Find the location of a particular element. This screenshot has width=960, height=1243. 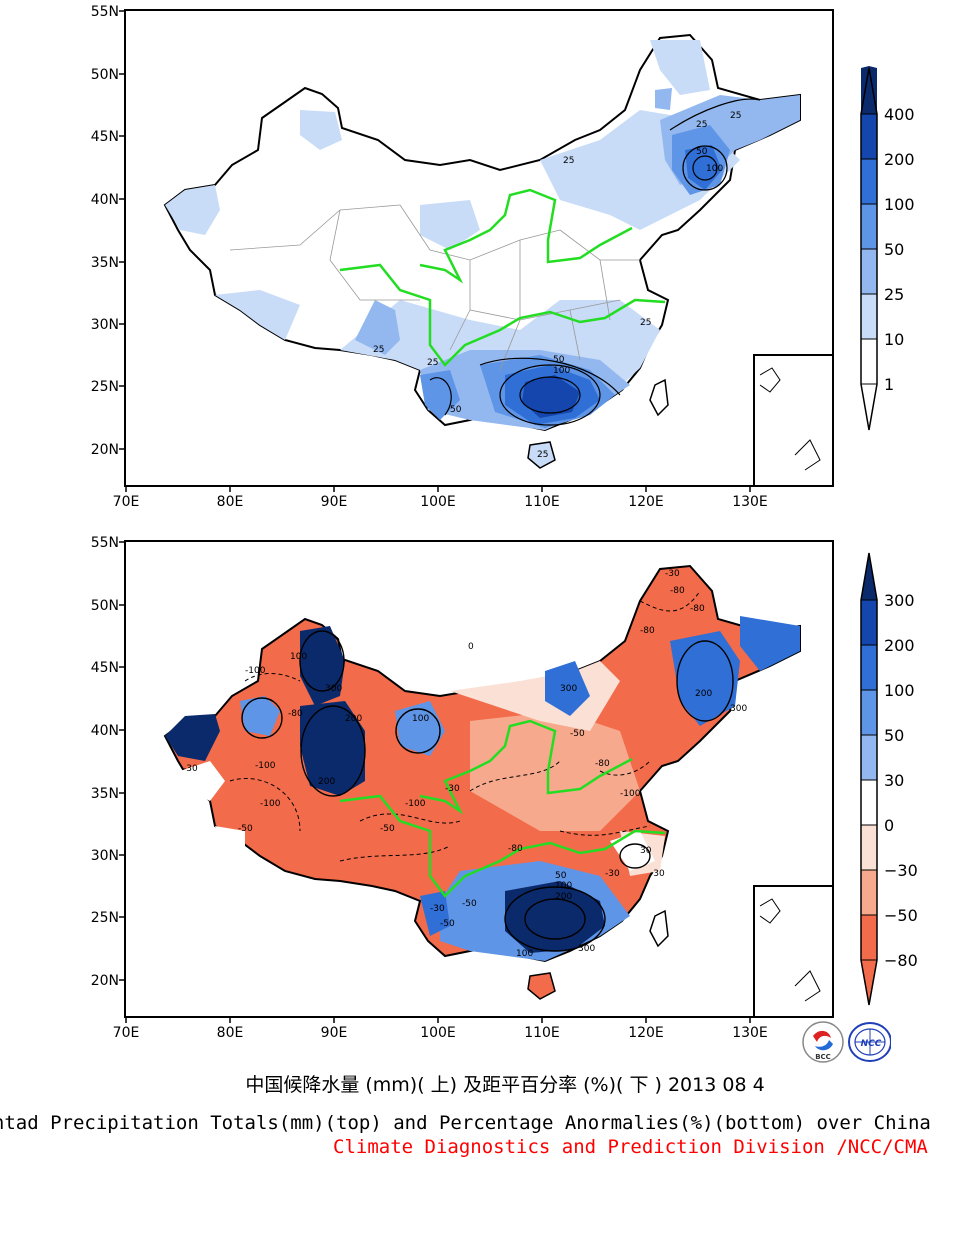

bottom-lon-ticks is located at coordinates (438, 1020).